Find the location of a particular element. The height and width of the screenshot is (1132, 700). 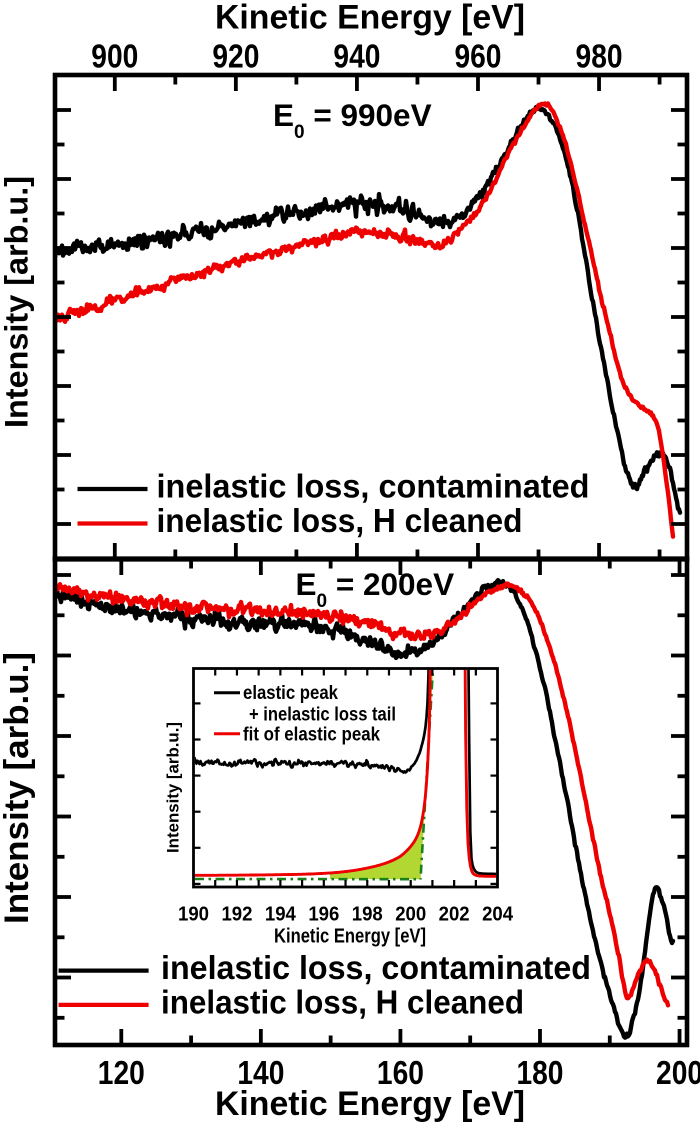

svg-text: 960 is located at coordinates (477, 56).